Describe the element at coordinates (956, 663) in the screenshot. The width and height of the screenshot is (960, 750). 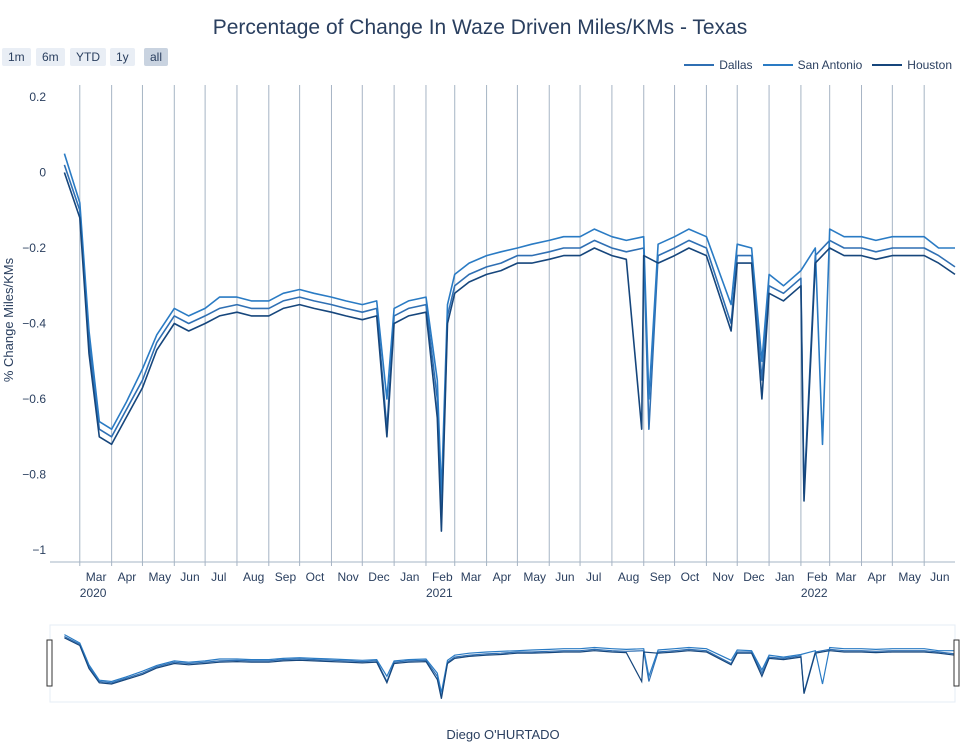
I see `range-slider-right-handle` at that location.